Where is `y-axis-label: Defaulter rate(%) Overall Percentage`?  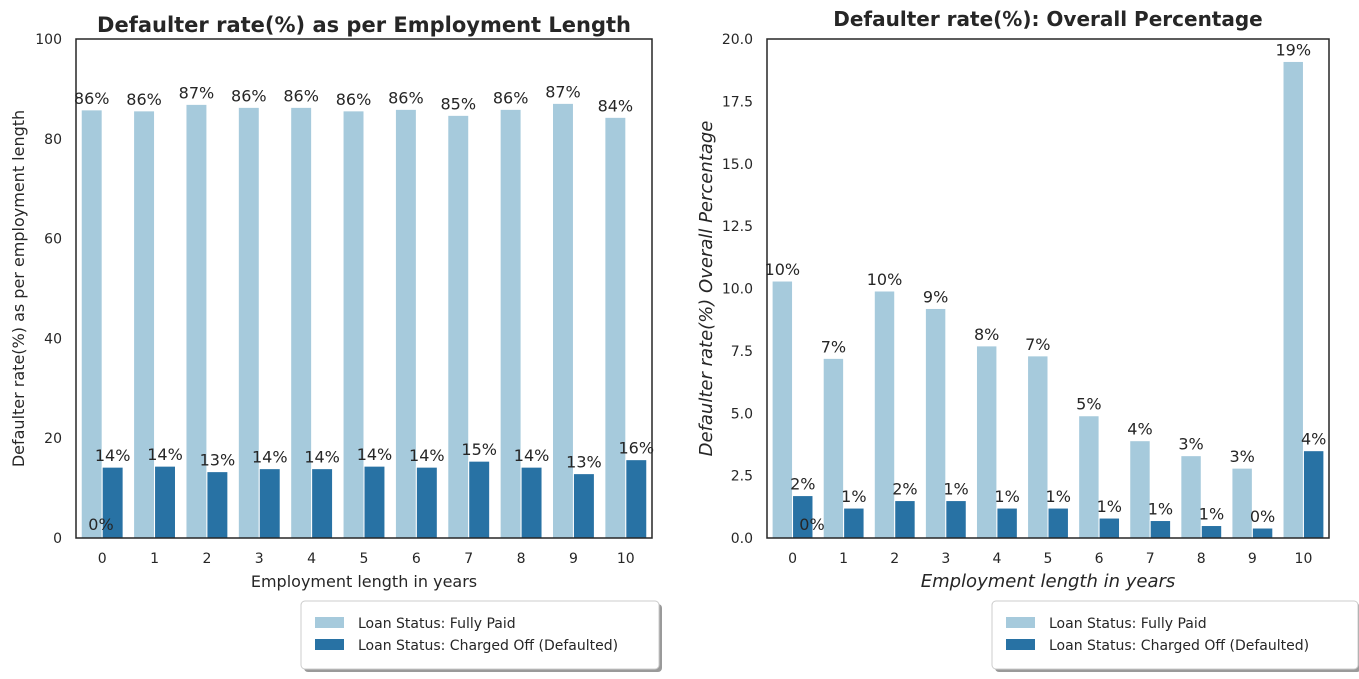 y-axis-label: Defaulter rate(%) Overall Percentage is located at coordinates (706, 289).